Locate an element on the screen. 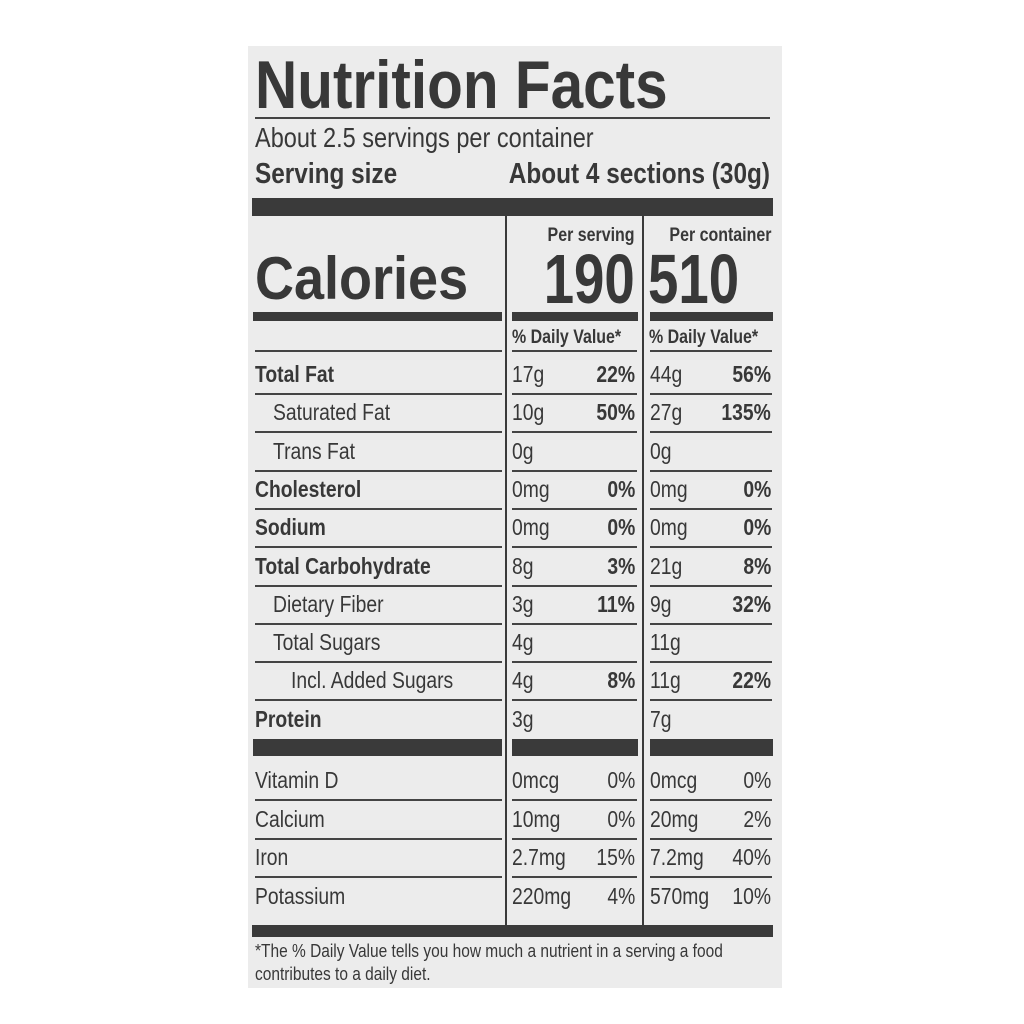 The width and height of the screenshot is (1024, 1024). container-amount-text: 11g is located at coordinates (665, 680).